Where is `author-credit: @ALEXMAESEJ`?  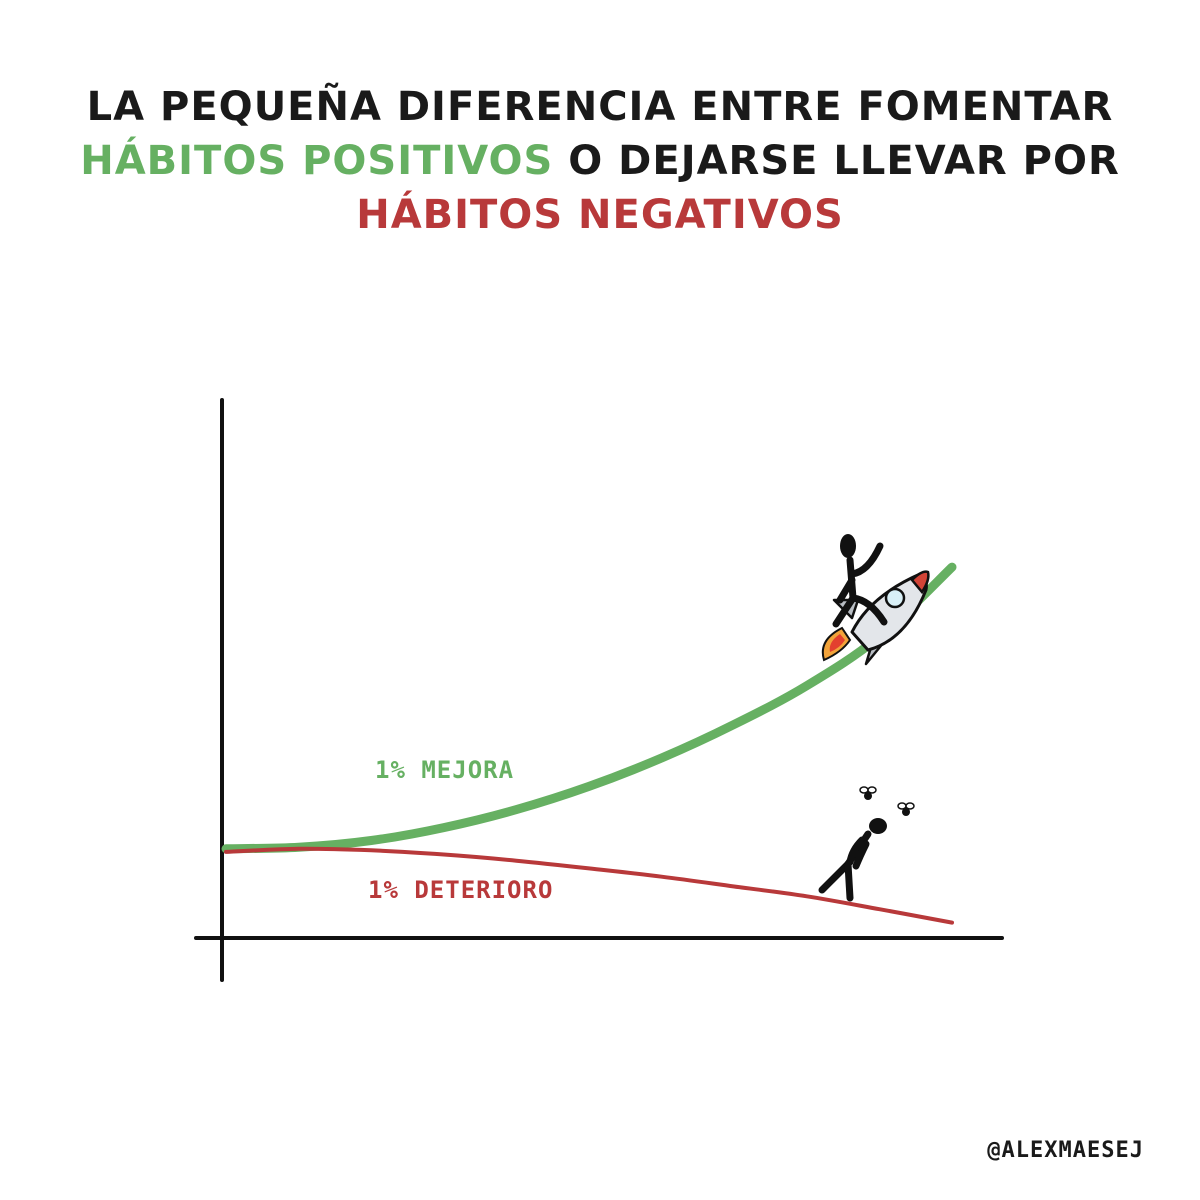 author-credit: @ALEXMAESEJ is located at coordinates (1065, 1150).